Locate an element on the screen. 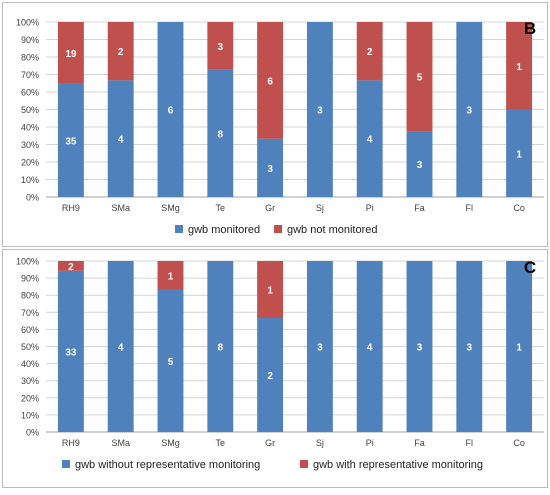  panel-label: C is located at coordinates (530, 267).